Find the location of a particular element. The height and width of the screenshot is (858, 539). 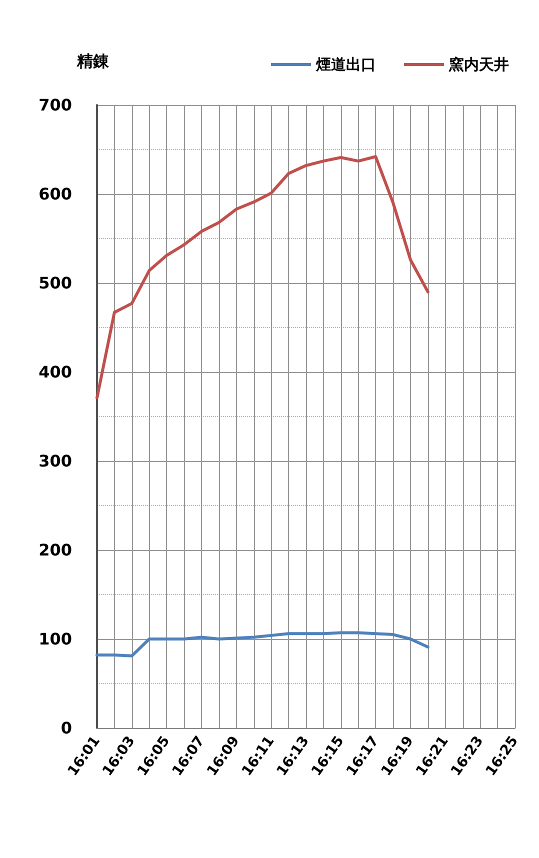

y-tick-label: 200 is located at coordinates (55, 550).